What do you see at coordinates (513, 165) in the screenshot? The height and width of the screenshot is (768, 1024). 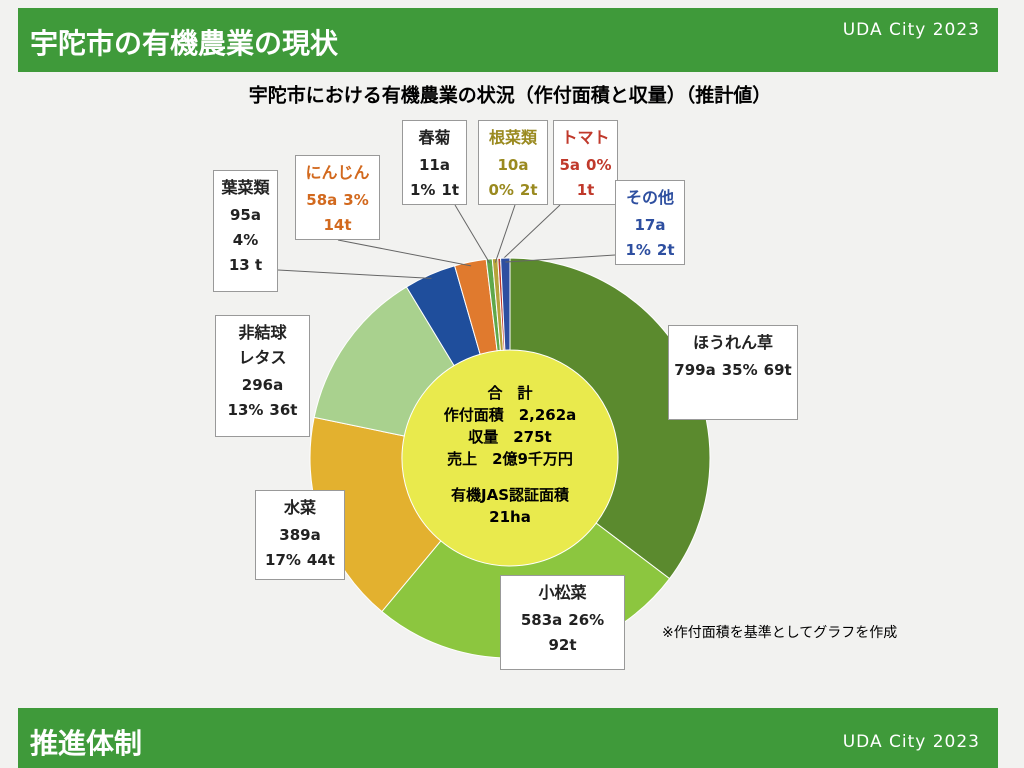 I see `area-label: 10a` at bounding box center [513, 165].